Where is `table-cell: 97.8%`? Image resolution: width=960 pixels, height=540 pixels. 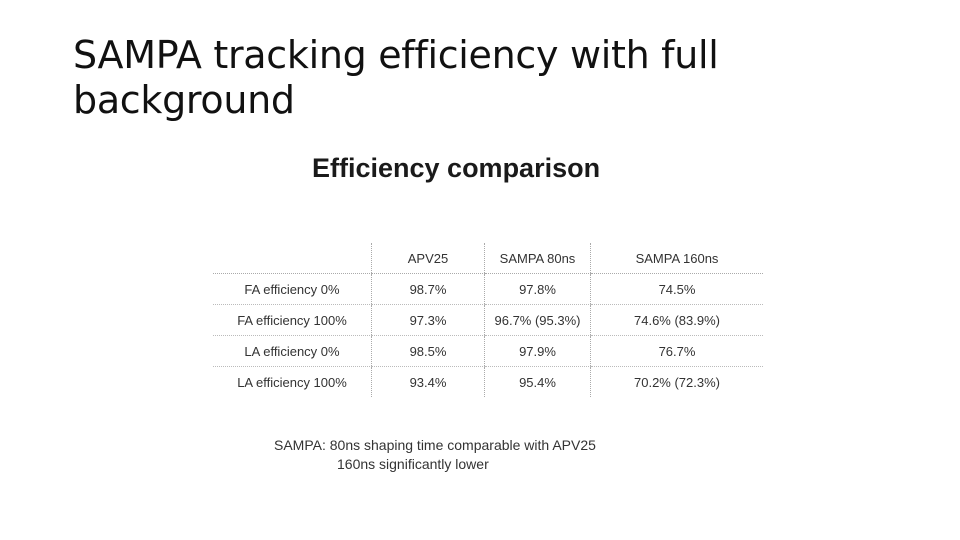
table-cell: 97.8% is located at coordinates (537, 289).